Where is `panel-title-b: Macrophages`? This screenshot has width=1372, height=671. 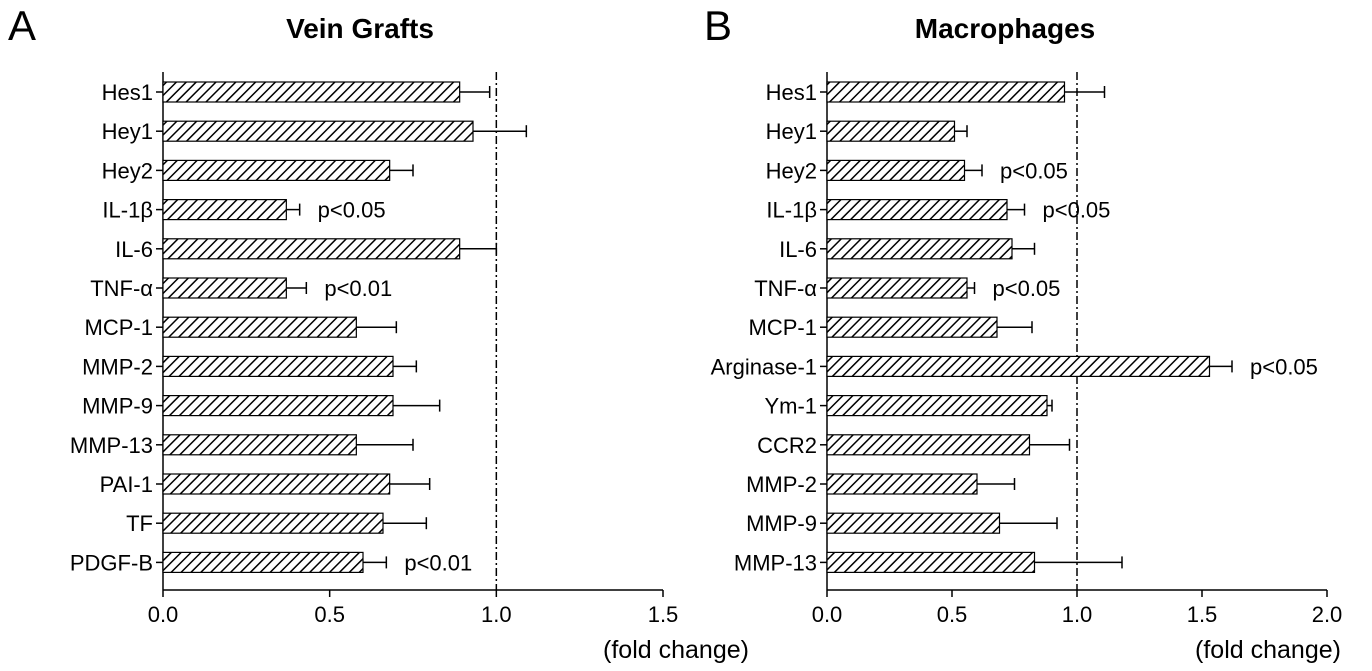
panel-title-b: Macrophages is located at coordinates (1005, 28).